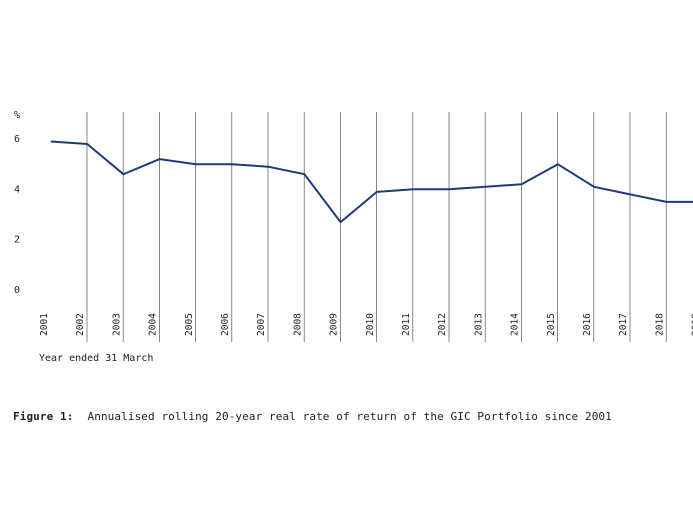 Image resolution: width=693 pixels, height=523 pixels. What do you see at coordinates (17, 189) in the screenshot?
I see `y-tick-label: 4` at bounding box center [17, 189].